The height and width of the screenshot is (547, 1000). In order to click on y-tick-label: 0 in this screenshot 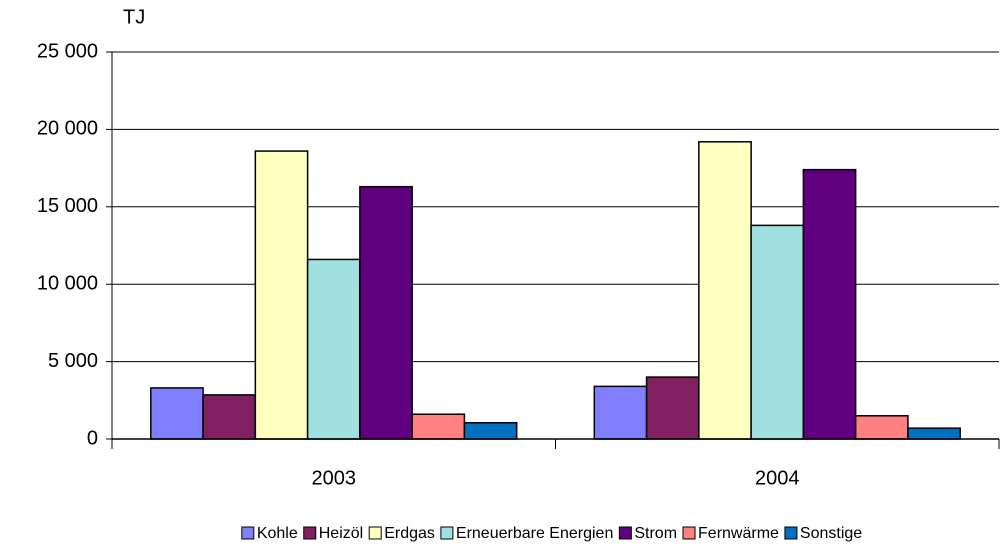, I will do `click(92, 438)`.